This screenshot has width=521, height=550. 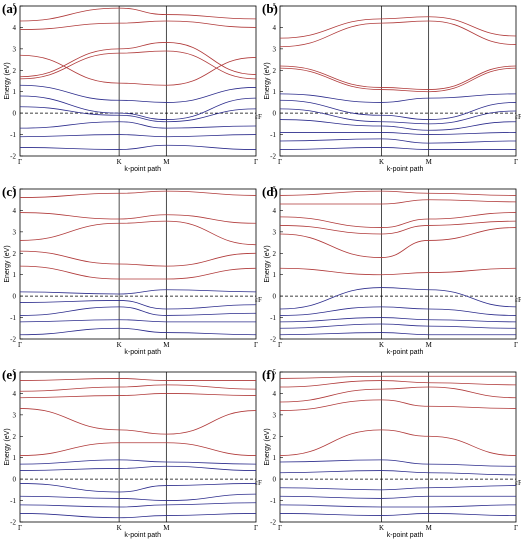 I want to click on panel-label: (a), so click(x=9, y=8).